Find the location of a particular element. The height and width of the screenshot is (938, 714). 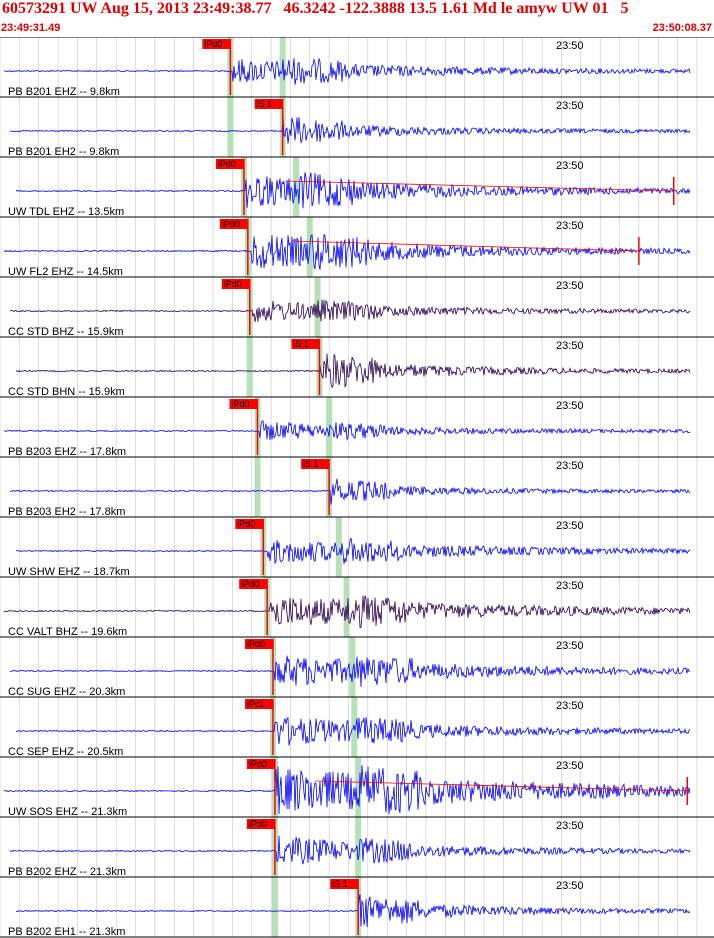

station-label: CC STD BHN -- 15.9km is located at coordinates (66, 392).